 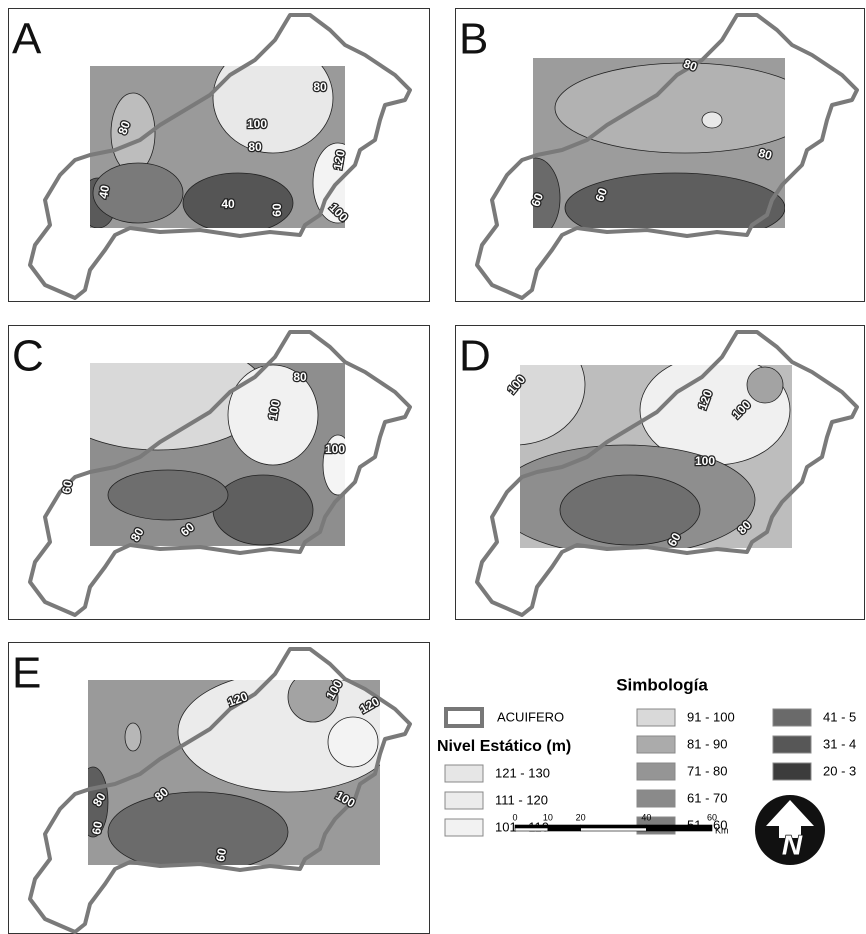 I want to click on scale-tick-label: 20, so click(x=581, y=817).